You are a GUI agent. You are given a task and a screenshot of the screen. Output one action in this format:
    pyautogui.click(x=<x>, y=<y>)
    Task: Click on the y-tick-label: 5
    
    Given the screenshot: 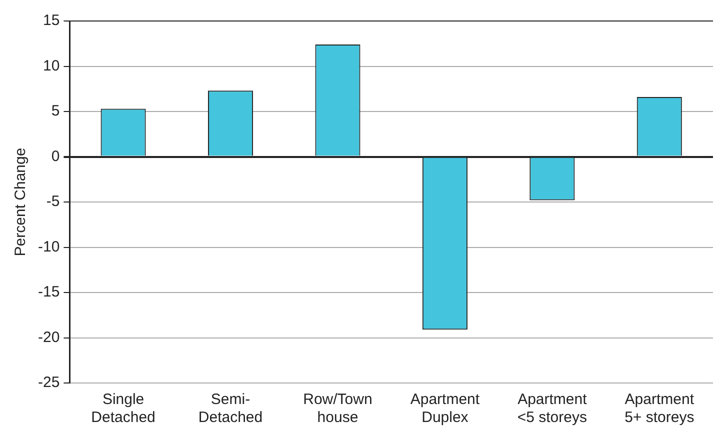 What is the action you would take?
    pyautogui.click(x=55, y=111)
    